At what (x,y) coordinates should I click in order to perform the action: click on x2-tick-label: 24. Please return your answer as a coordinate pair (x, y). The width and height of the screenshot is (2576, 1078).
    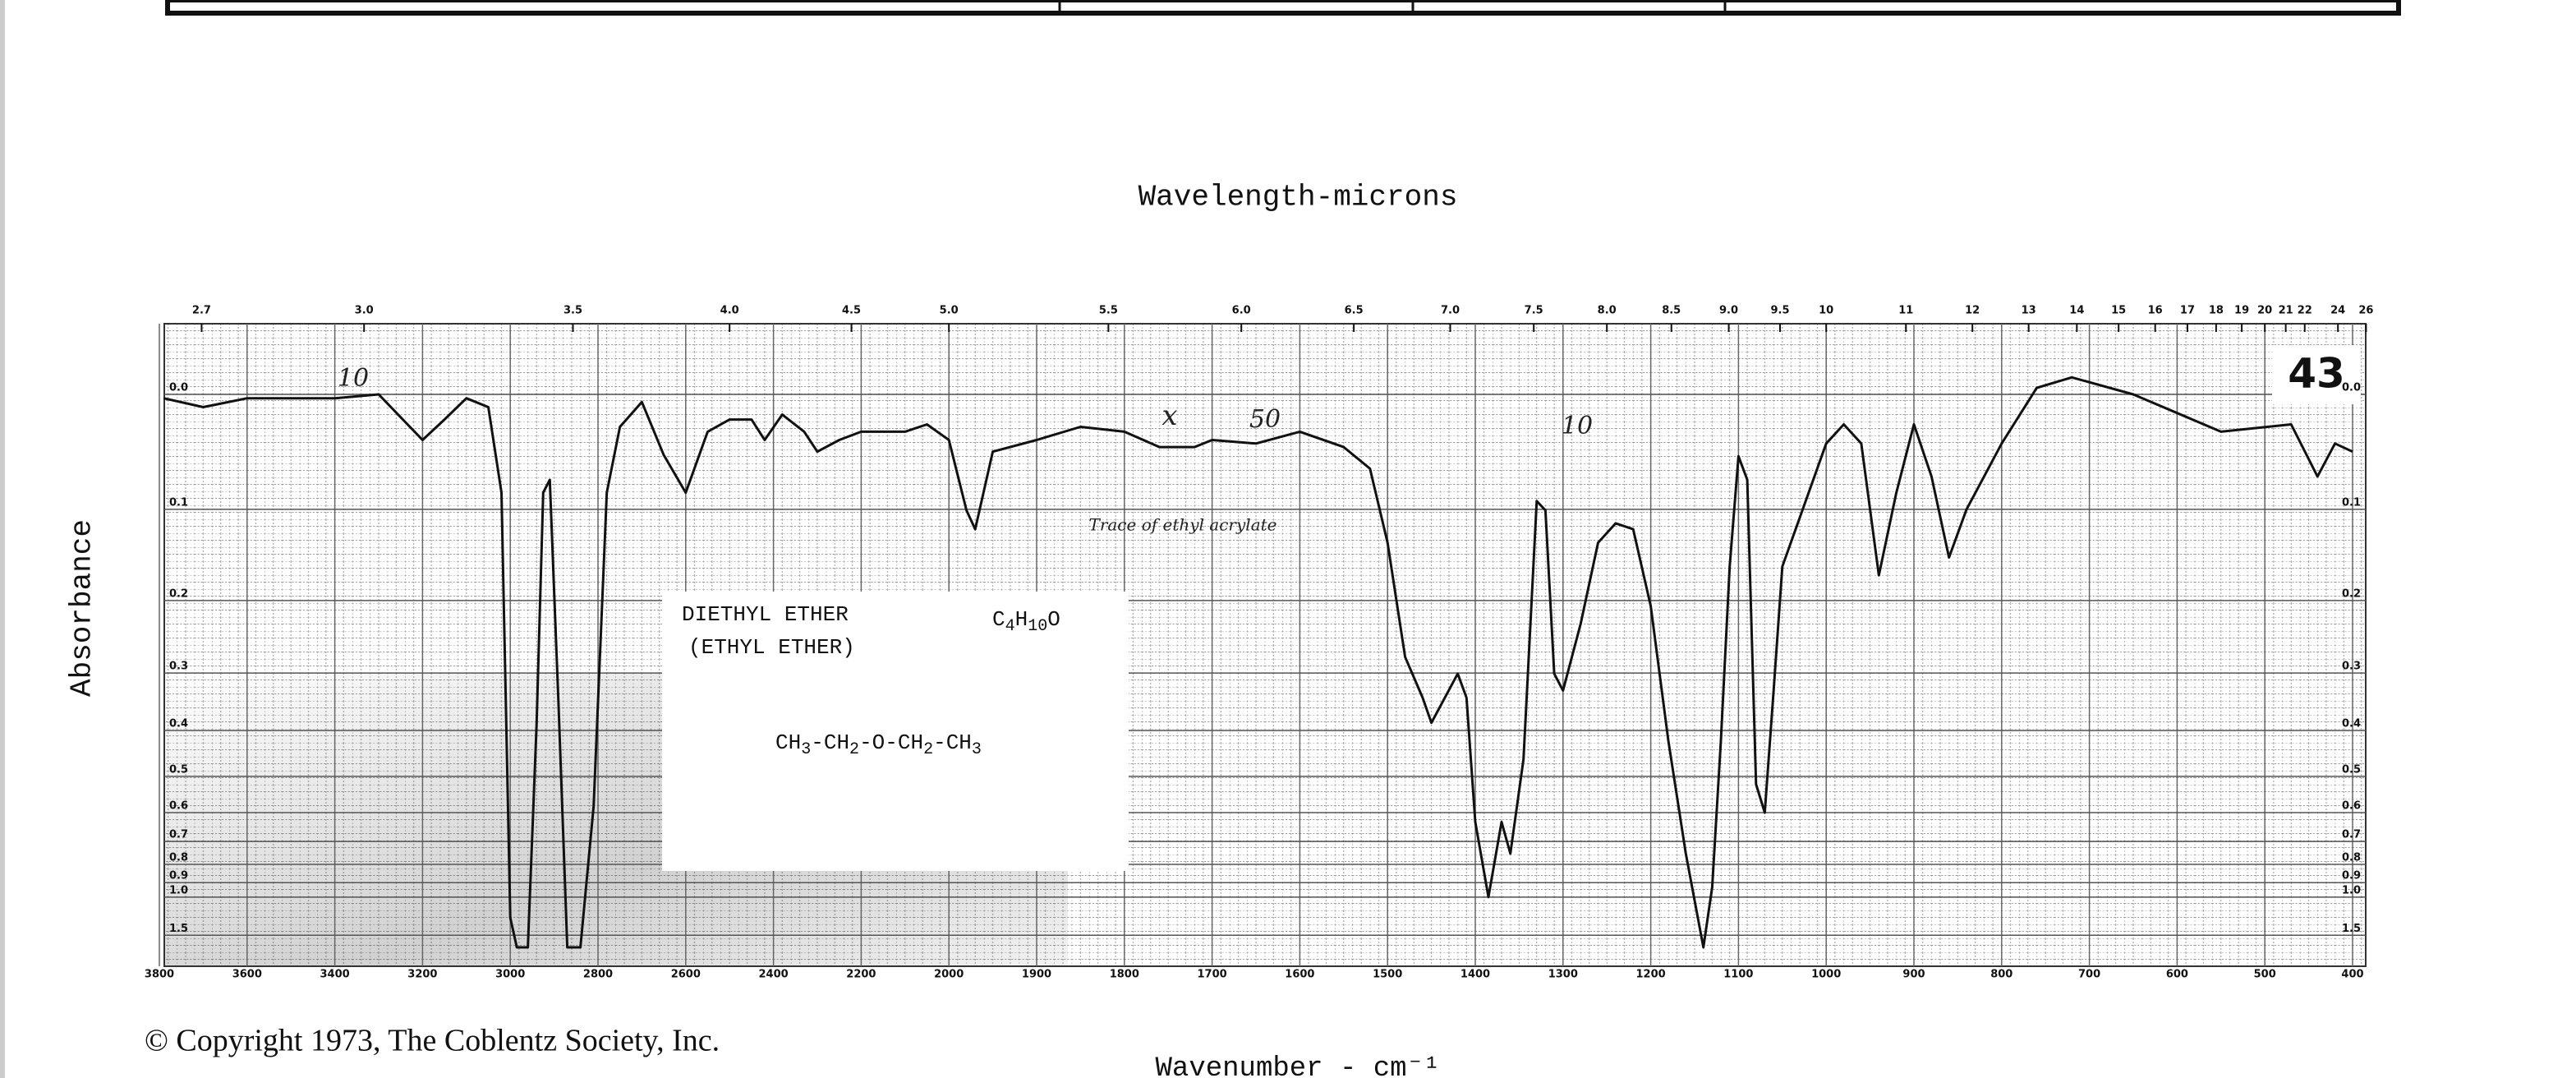
    Looking at the image, I should click on (2337, 311).